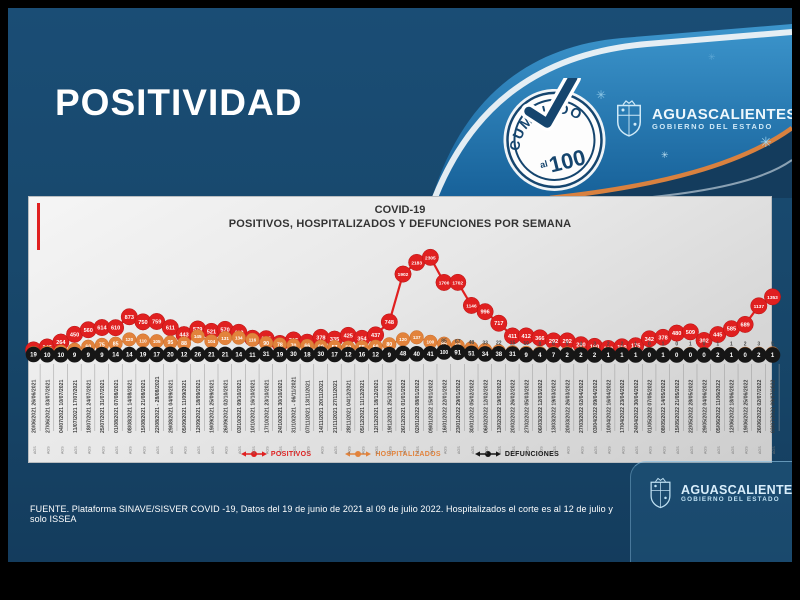 The width and height of the screenshot is (800, 600). What do you see at coordinates (291, 454) in the screenshot?
I see `legend-label: POSITIVOS` at bounding box center [291, 454].